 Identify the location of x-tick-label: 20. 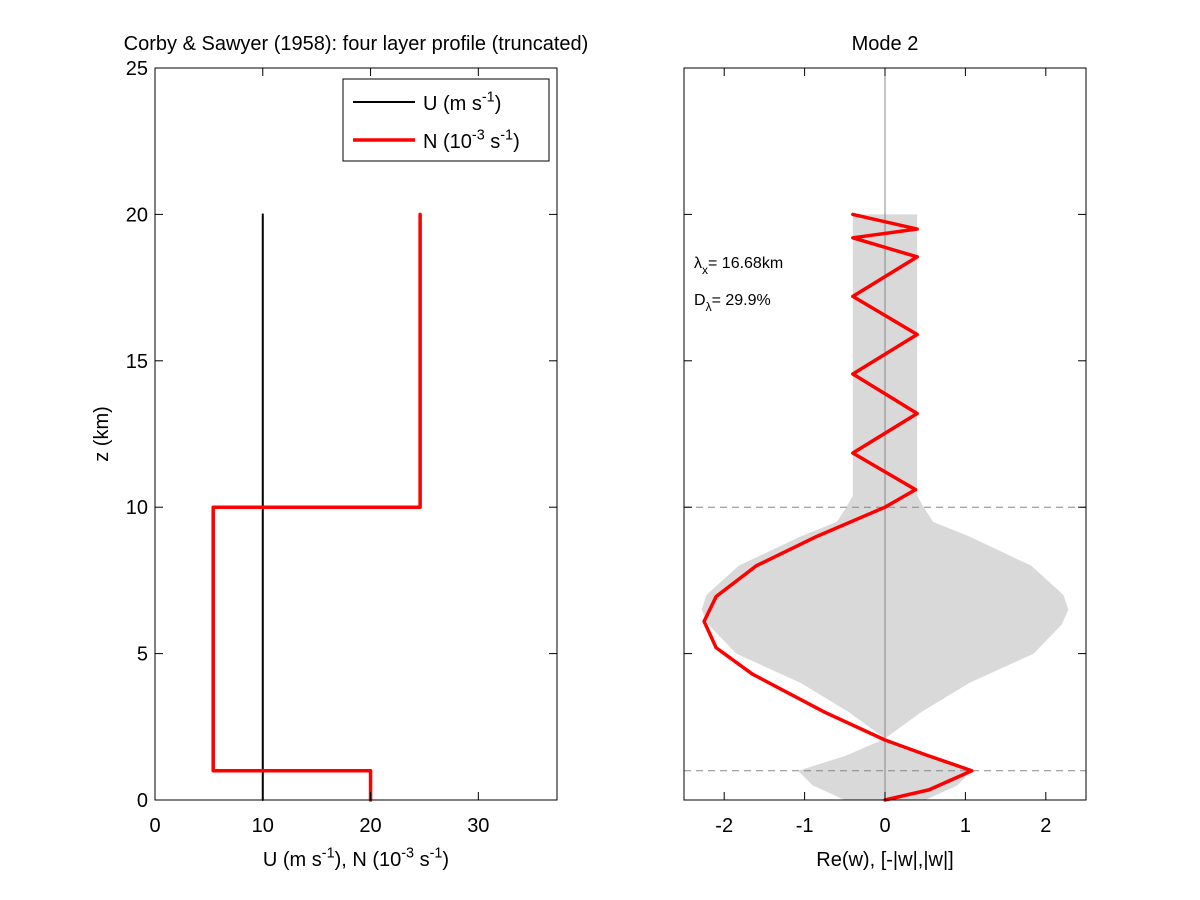
(370, 826).